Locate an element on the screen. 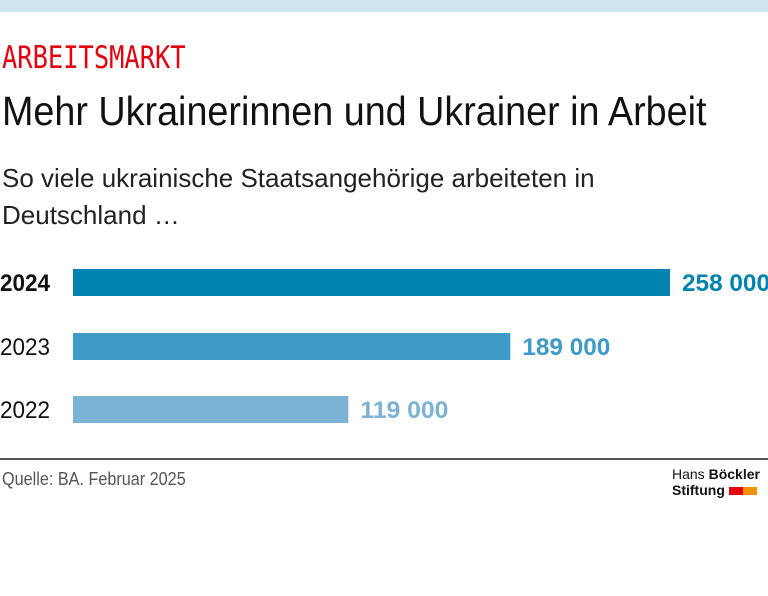 This screenshot has height=596, width=768. bar-2022 is located at coordinates (211, 409).